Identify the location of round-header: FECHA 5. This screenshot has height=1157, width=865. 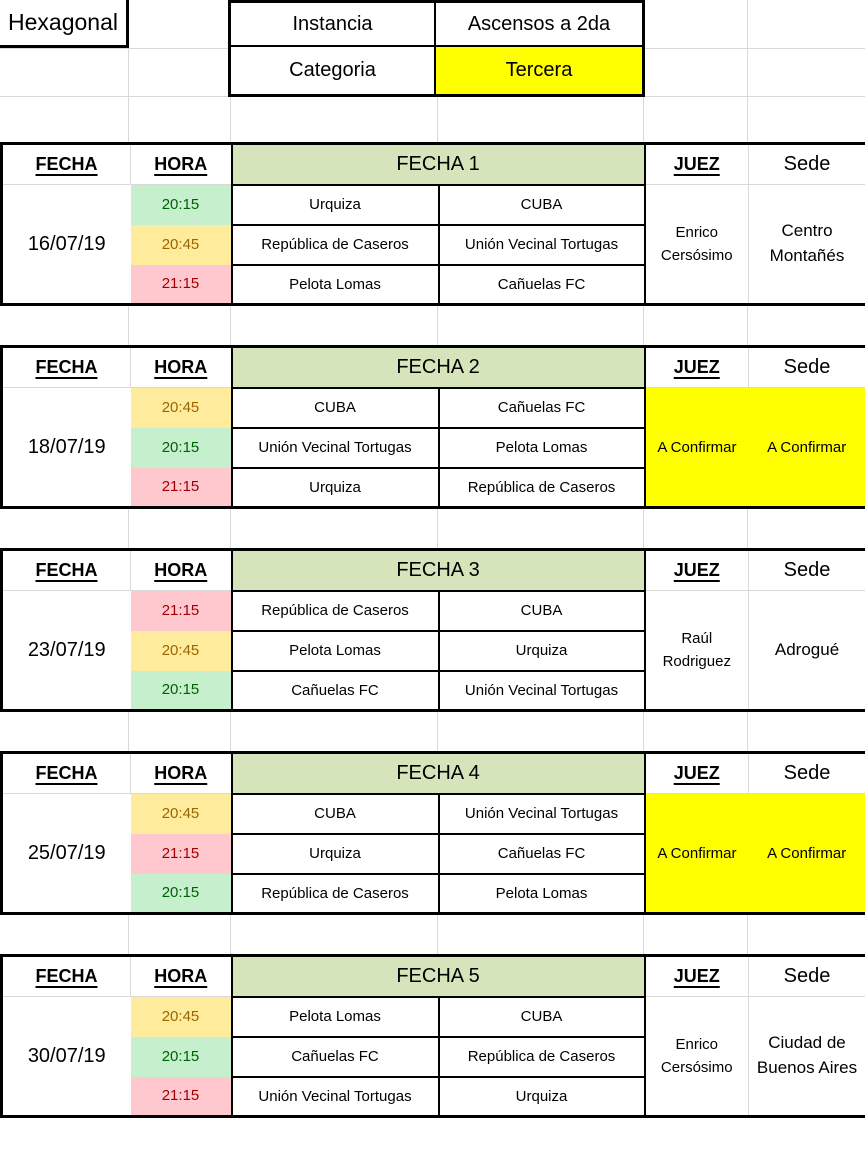
(438, 976).